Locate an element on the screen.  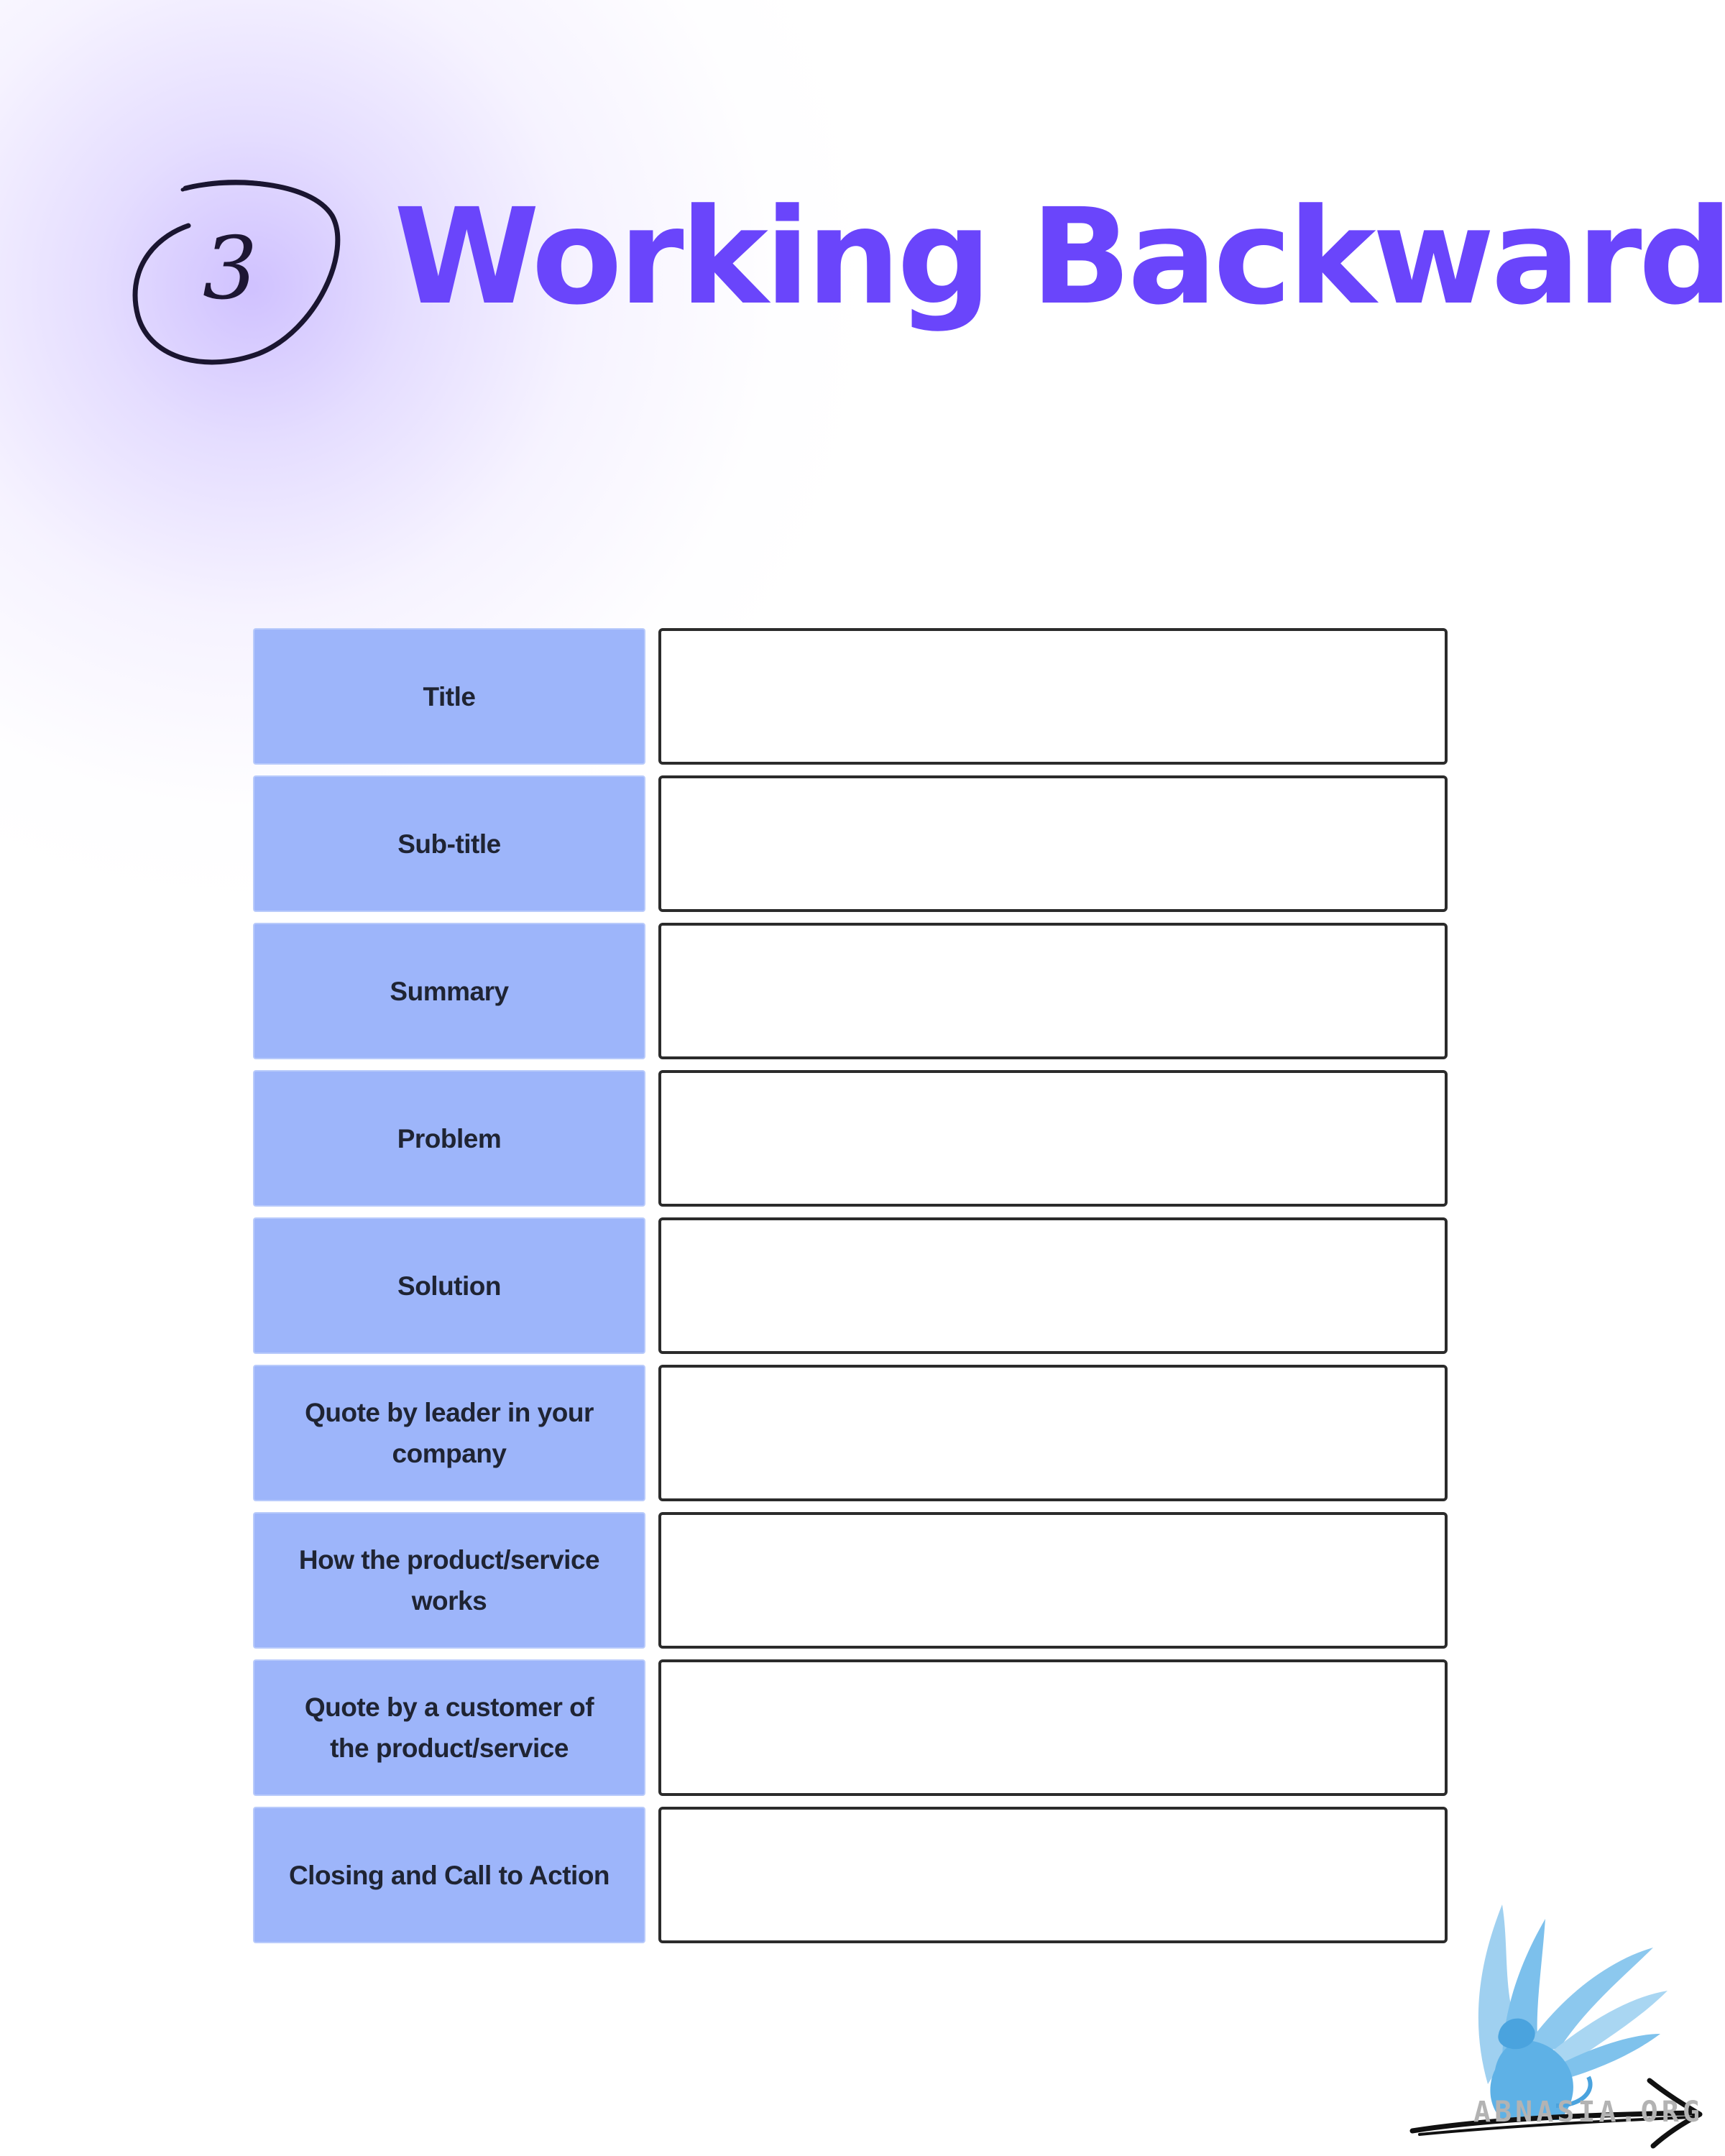
row-label-cell: Sub-title is located at coordinates (449, 844).